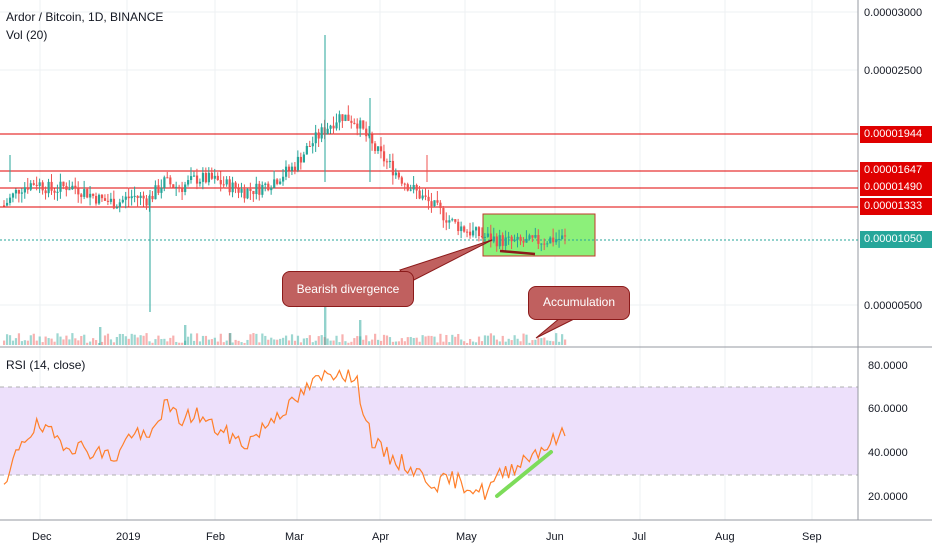 This screenshot has width=932, height=555. What do you see at coordinates (46, 365) in the screenshot?
I see `rsi-legend: RSI (14, close)` at bounding box center [46, 365].